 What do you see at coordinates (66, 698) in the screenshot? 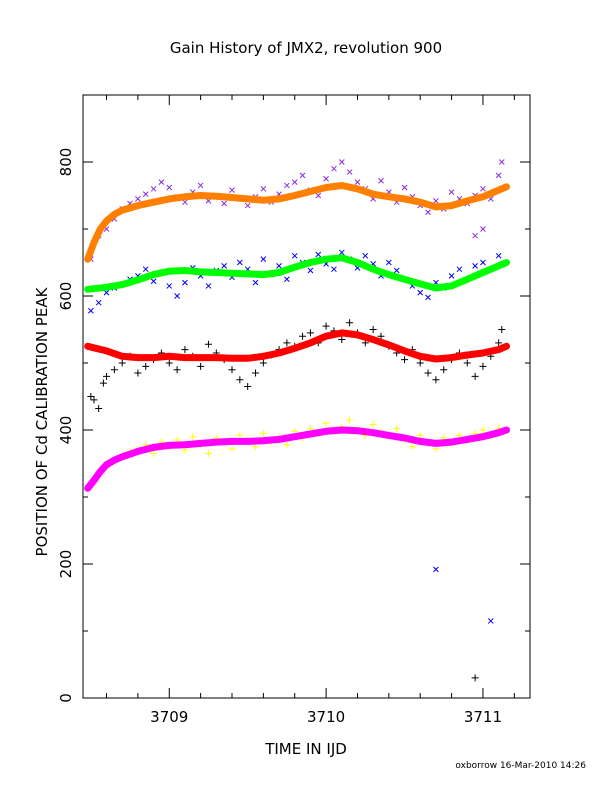
I see `y-tick-label: 0` at bounding box center [66, 698].